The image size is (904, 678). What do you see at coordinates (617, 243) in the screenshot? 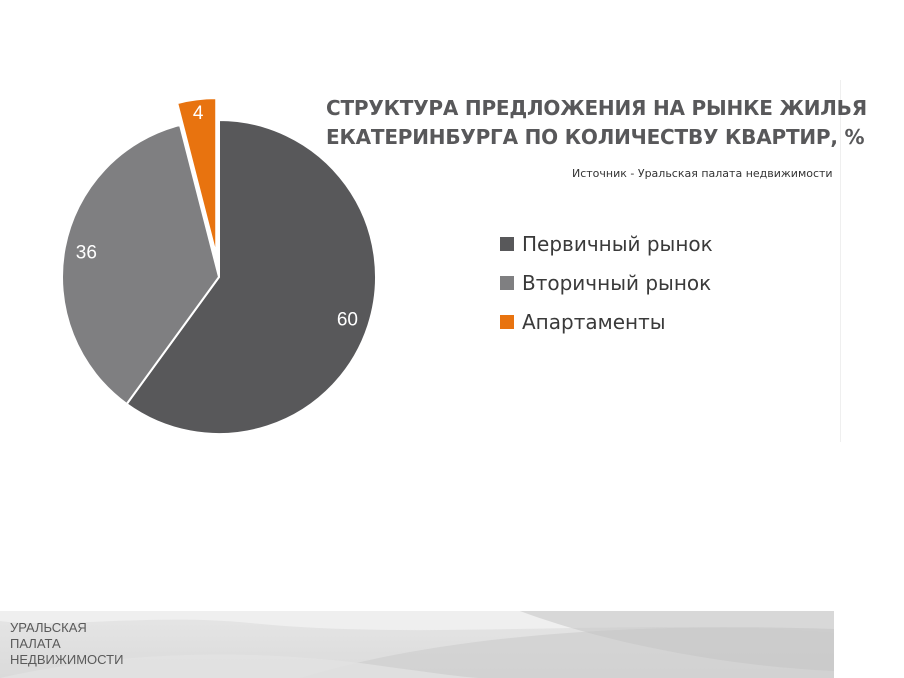
I see `legend-label-primary: Первичный рынок` at bounding box center [617, 243].